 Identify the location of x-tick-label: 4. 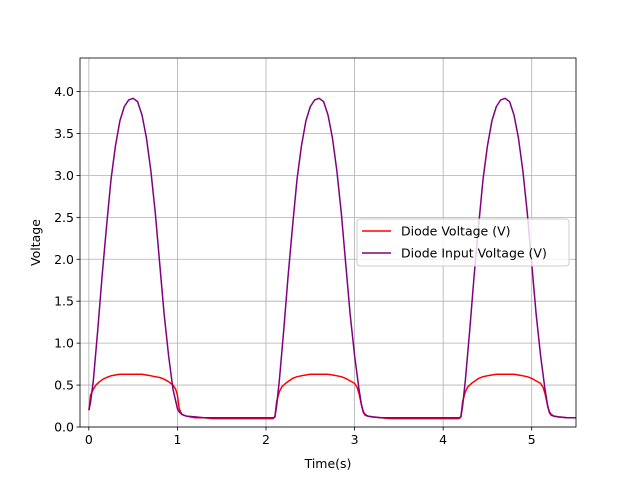
(443, 439).